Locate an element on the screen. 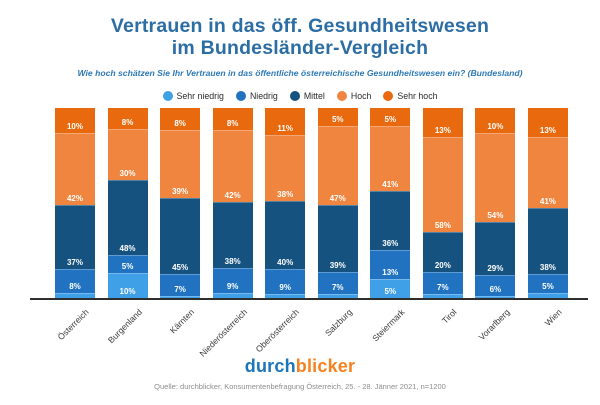  bar-segment-sehr-niedrig: 5% is located at coordinates (390, 288).